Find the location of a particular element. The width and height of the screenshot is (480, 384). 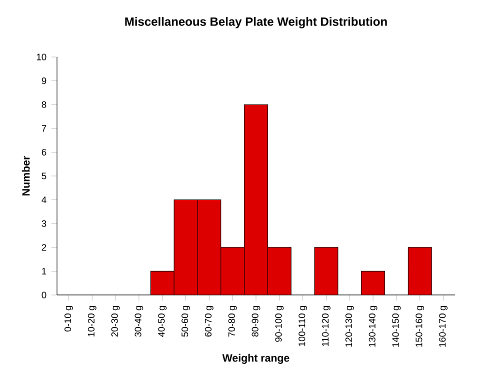

y-tick-label: 2 is located at coordinates (44, 247).